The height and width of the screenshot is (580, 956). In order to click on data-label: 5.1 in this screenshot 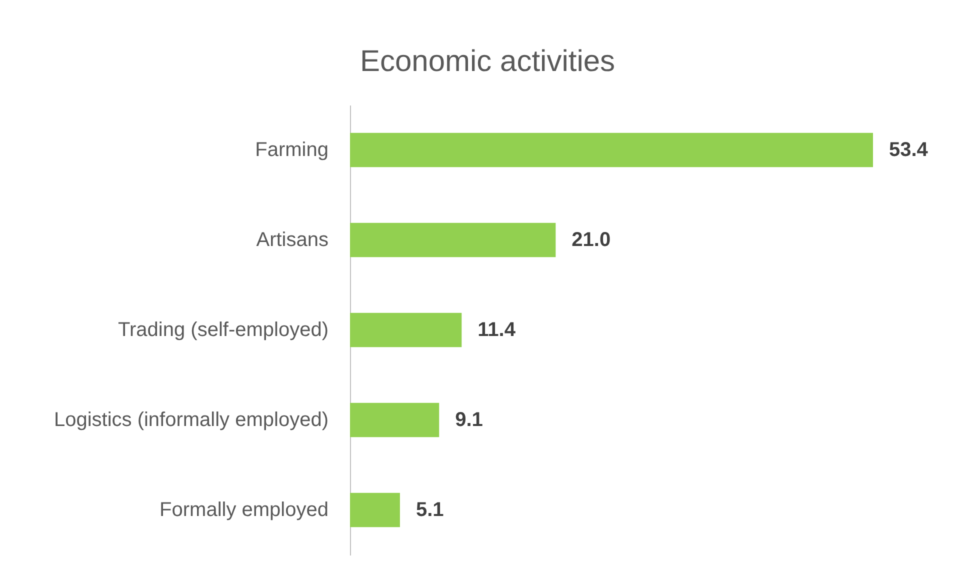, I will do `click(430, 510)`.